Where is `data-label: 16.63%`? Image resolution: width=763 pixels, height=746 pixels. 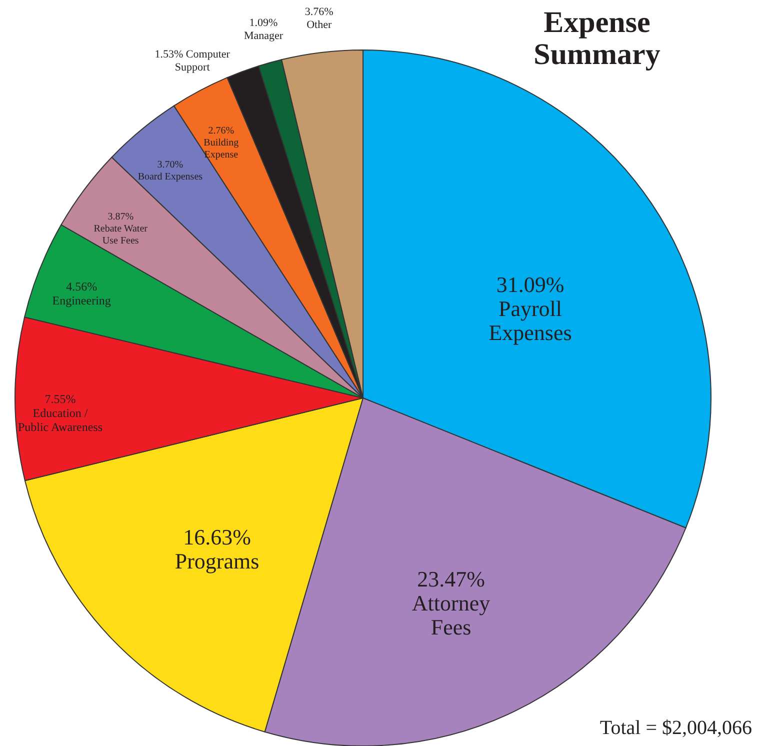 data-label: 16.63% is located at coordinates (217, 537).